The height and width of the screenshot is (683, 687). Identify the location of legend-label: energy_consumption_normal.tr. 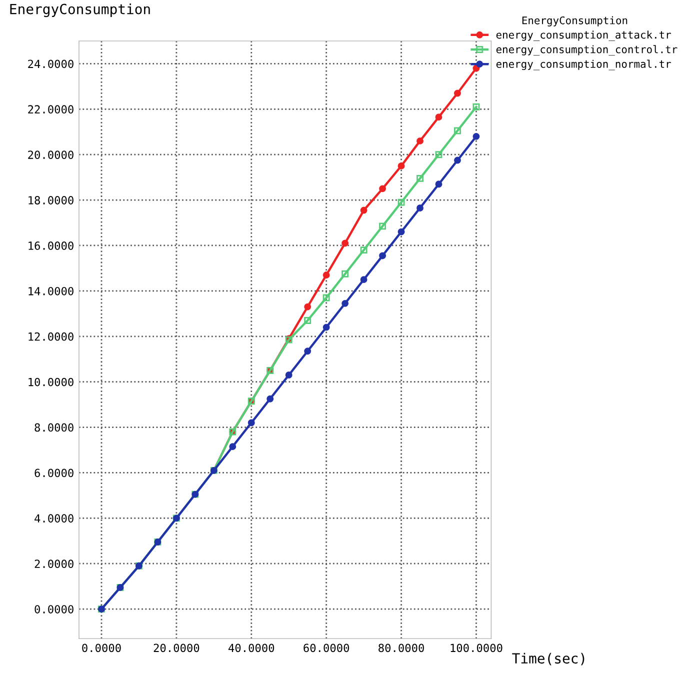
(583, 65).